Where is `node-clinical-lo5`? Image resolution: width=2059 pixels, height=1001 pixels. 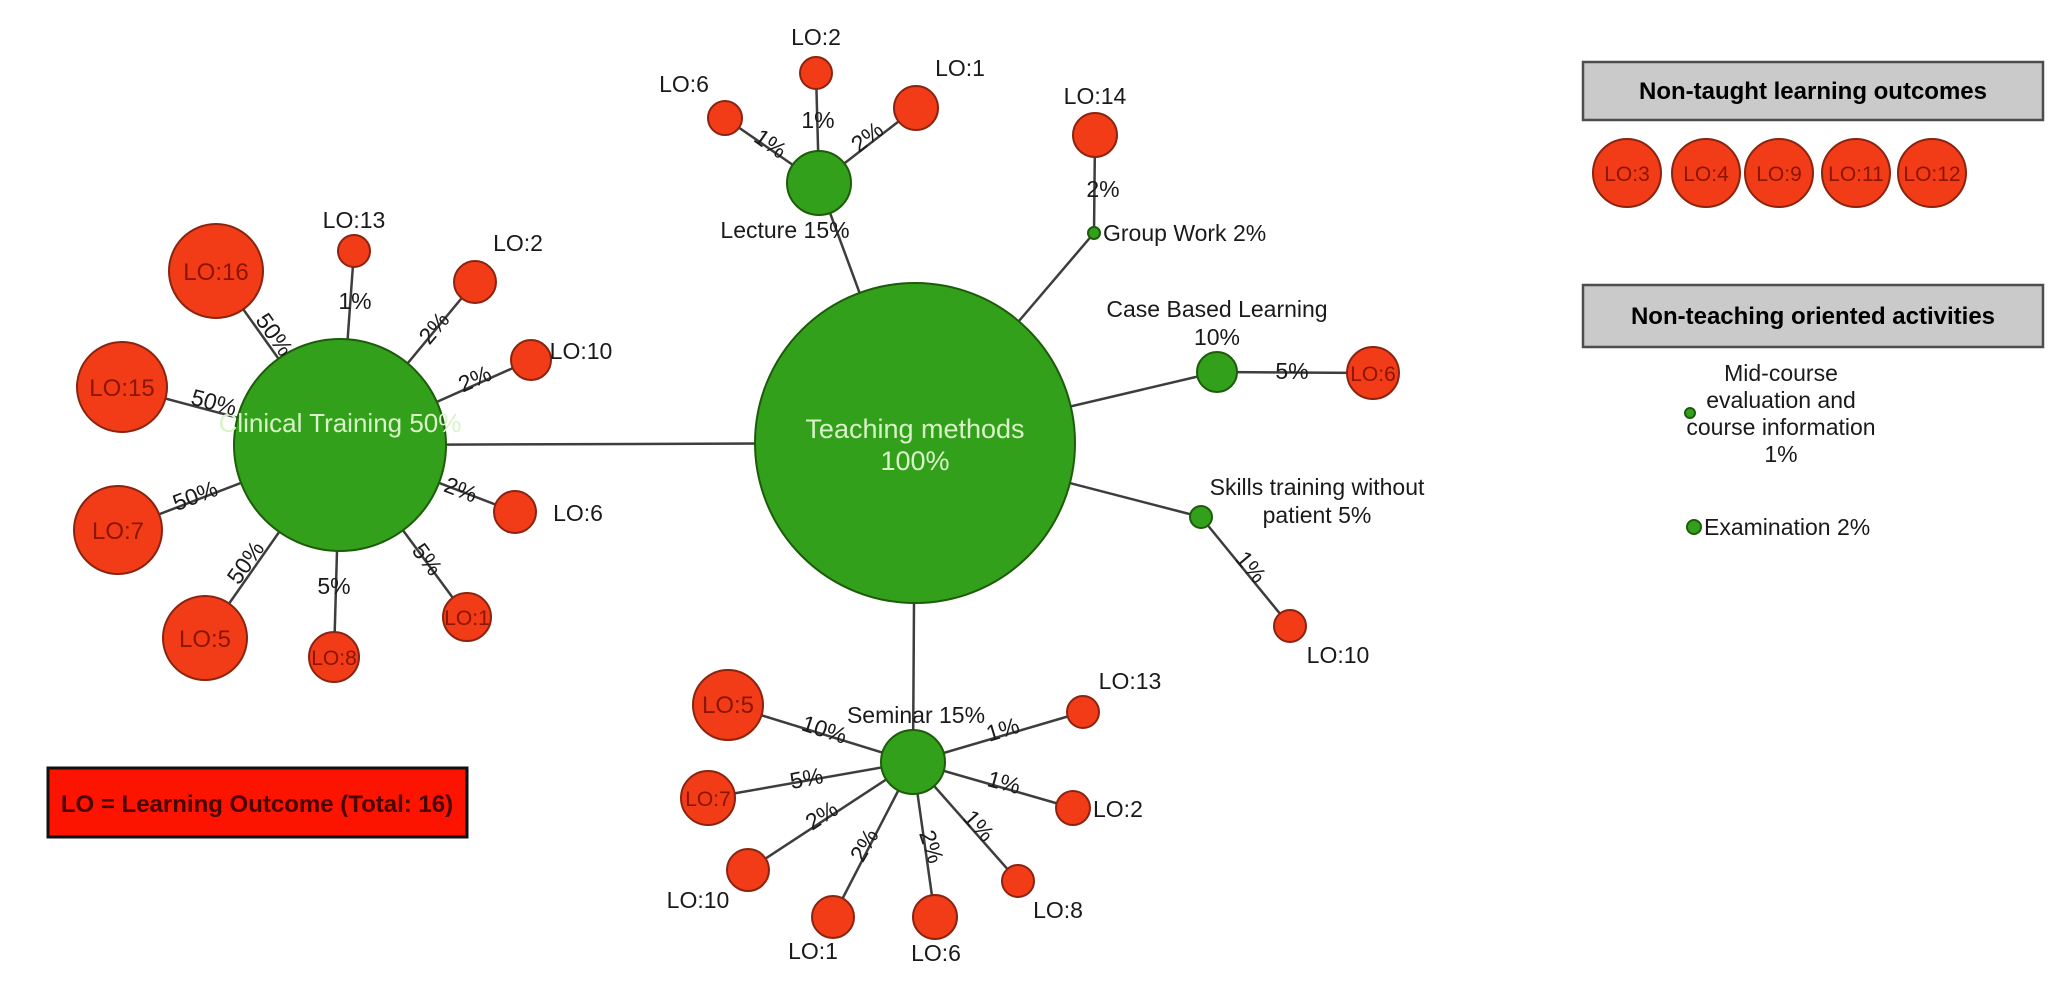 node-clinical-lo5 is located at coordinates (205, 638).